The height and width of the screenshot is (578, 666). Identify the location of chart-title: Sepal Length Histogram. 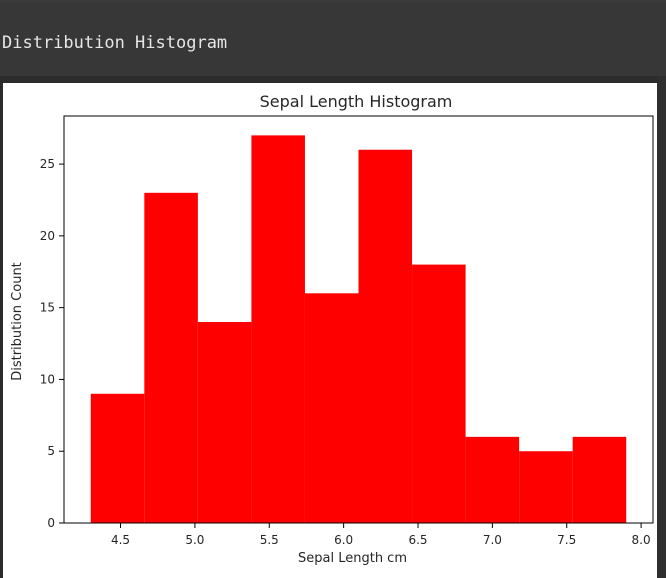
(356, 101).